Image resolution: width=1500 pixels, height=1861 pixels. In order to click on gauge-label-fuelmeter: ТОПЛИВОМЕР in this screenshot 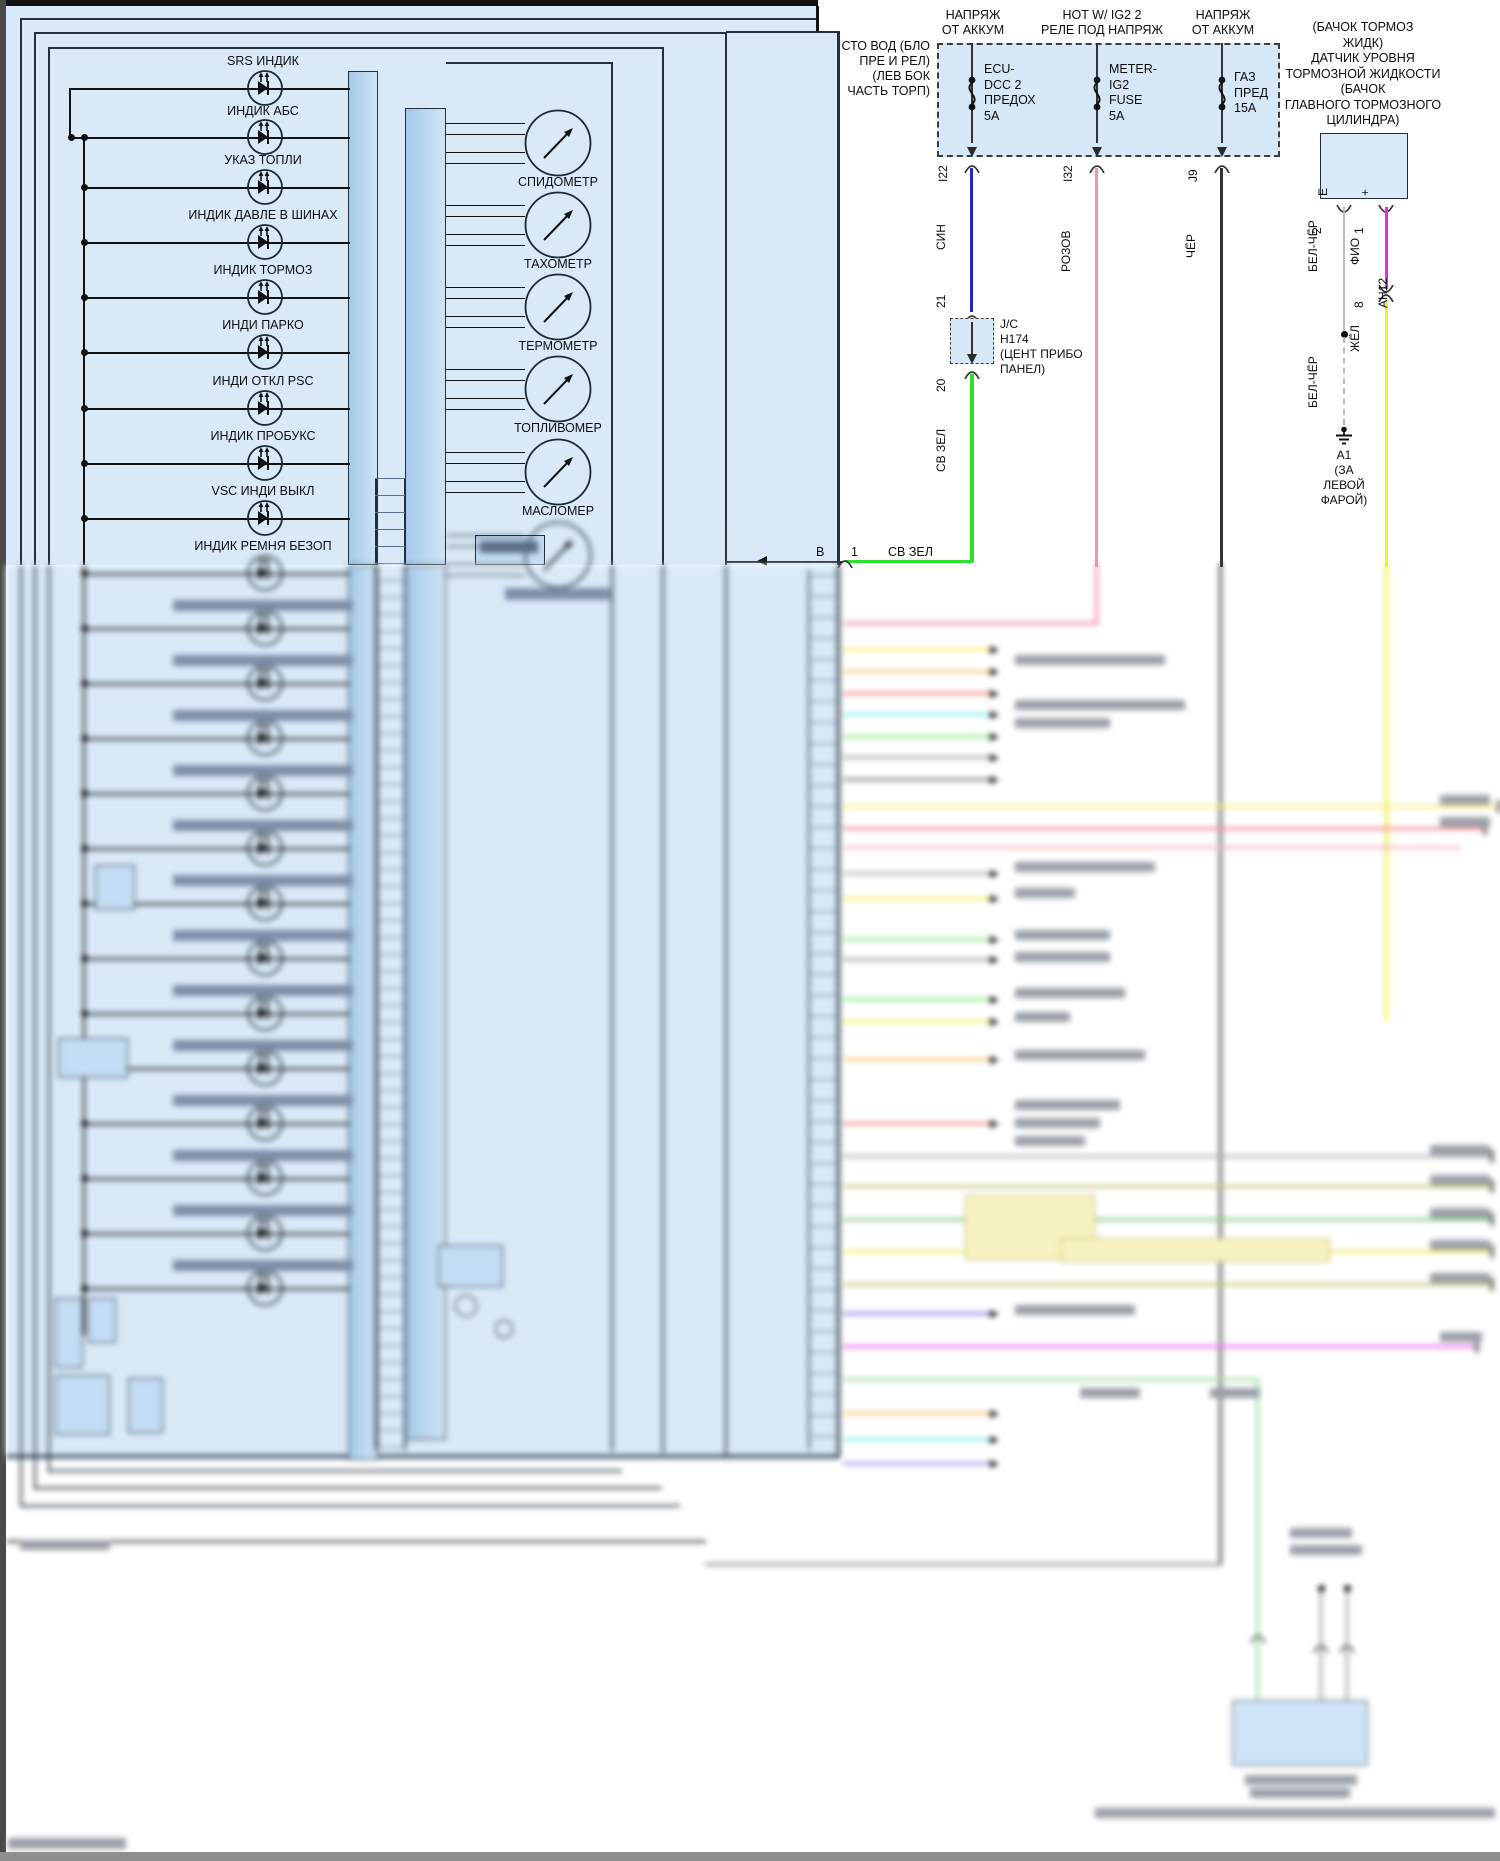, I will do `click(558, 428)`.